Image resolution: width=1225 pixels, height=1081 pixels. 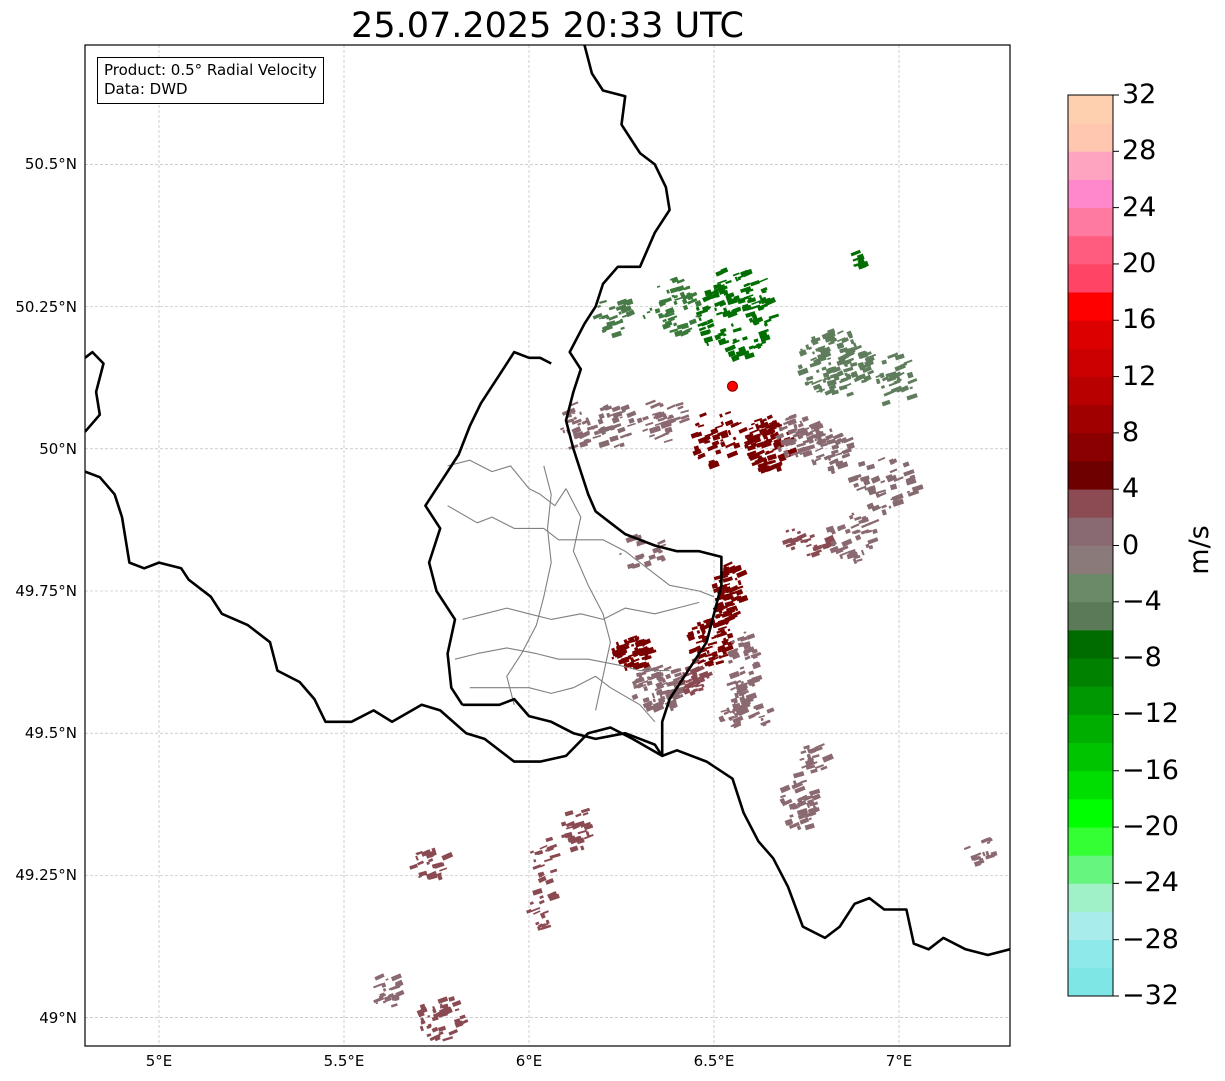 What do you see at coordinates (58, 1017) in the screenshot?
I see `latitude-tick-label: 49°N` at bounding box center [58, 1017].